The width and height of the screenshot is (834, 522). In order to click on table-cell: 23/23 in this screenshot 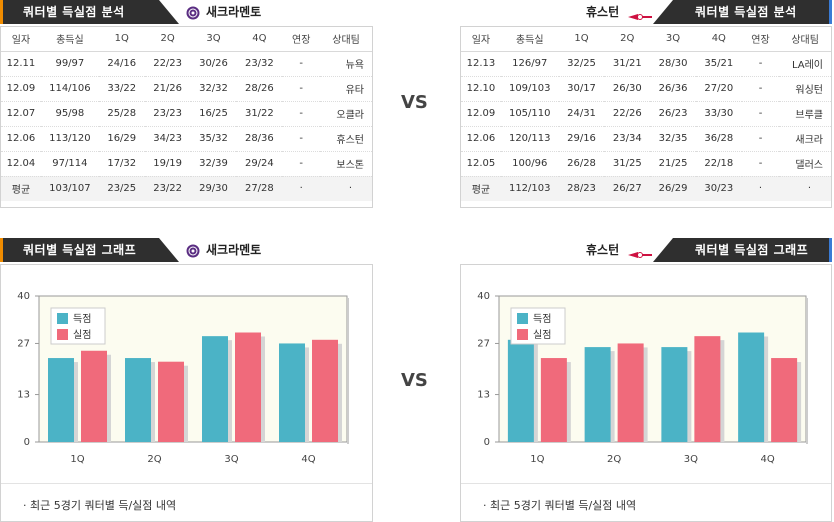, I will do `click(167, 114)`.